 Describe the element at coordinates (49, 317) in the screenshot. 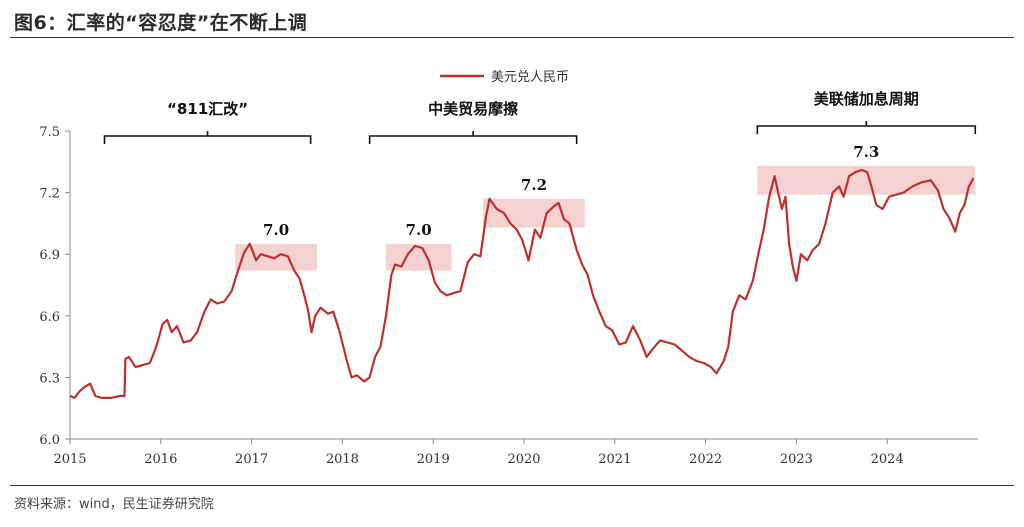

I see `y-tick-label: 6.6` at that location.